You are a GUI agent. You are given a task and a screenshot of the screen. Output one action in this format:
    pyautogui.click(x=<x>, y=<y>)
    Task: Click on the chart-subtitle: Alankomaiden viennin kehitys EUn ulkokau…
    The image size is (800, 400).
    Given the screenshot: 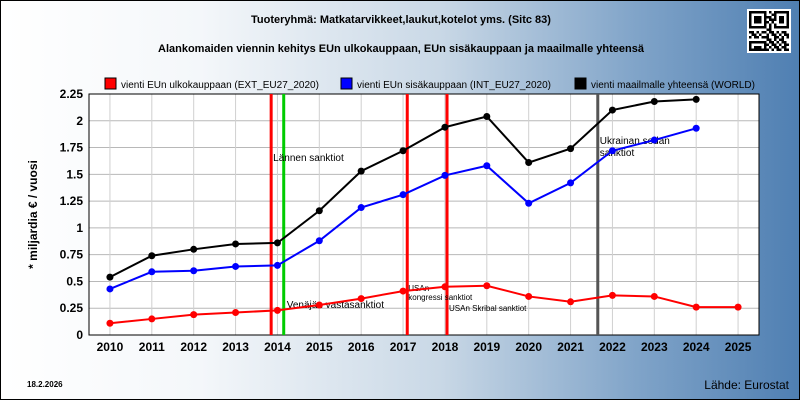 What is the action you would take?
    pyautogui.click(x=401, y=49)
    